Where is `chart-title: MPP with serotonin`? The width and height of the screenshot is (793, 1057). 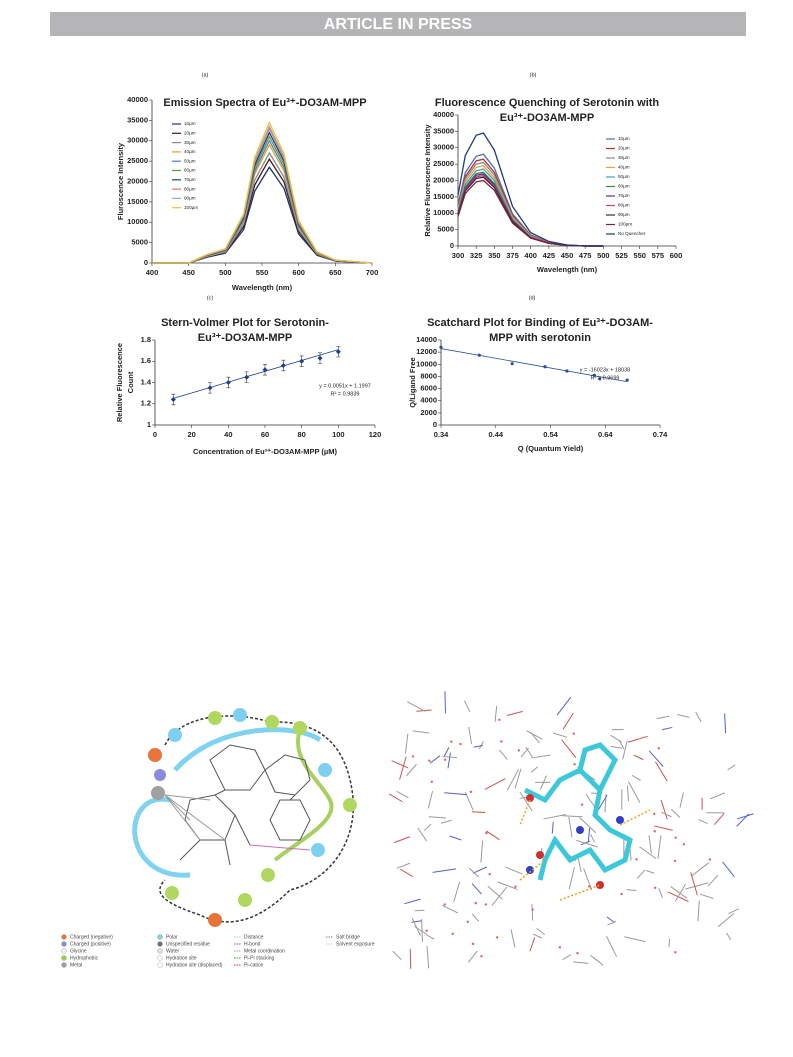
chart-title: MPP with serotonin is located at coordinates (540, 338).